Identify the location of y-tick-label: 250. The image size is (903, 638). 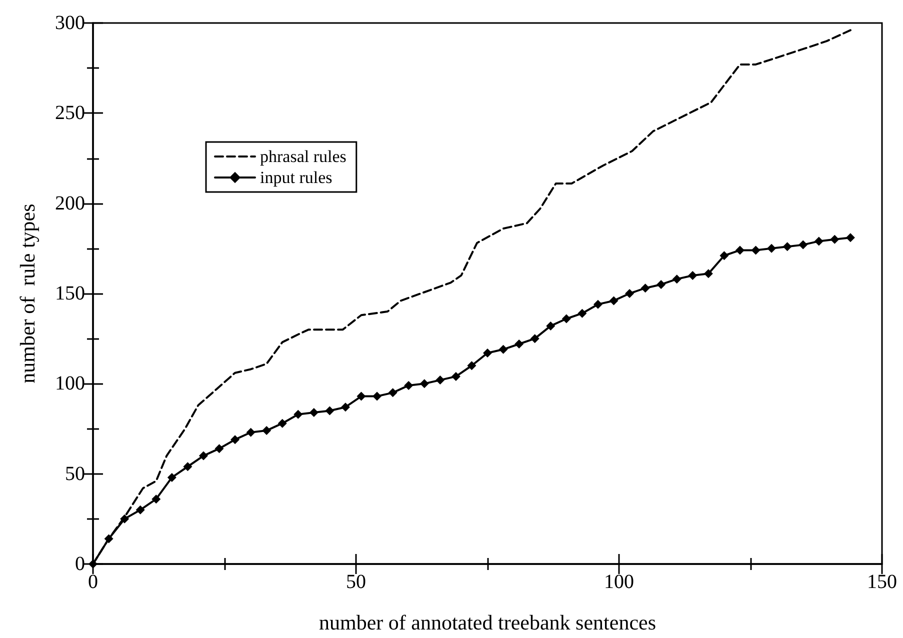
(70, 113).